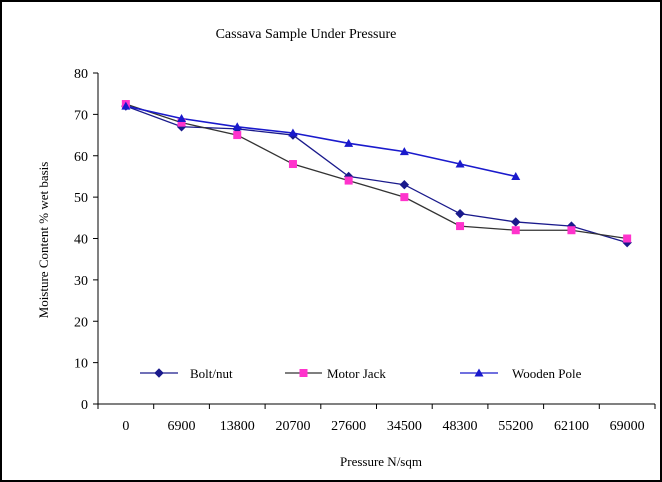 The height and width of the screenshot is (482, 662). I want to click on x-tick-label: 13800, so click(237, 426).